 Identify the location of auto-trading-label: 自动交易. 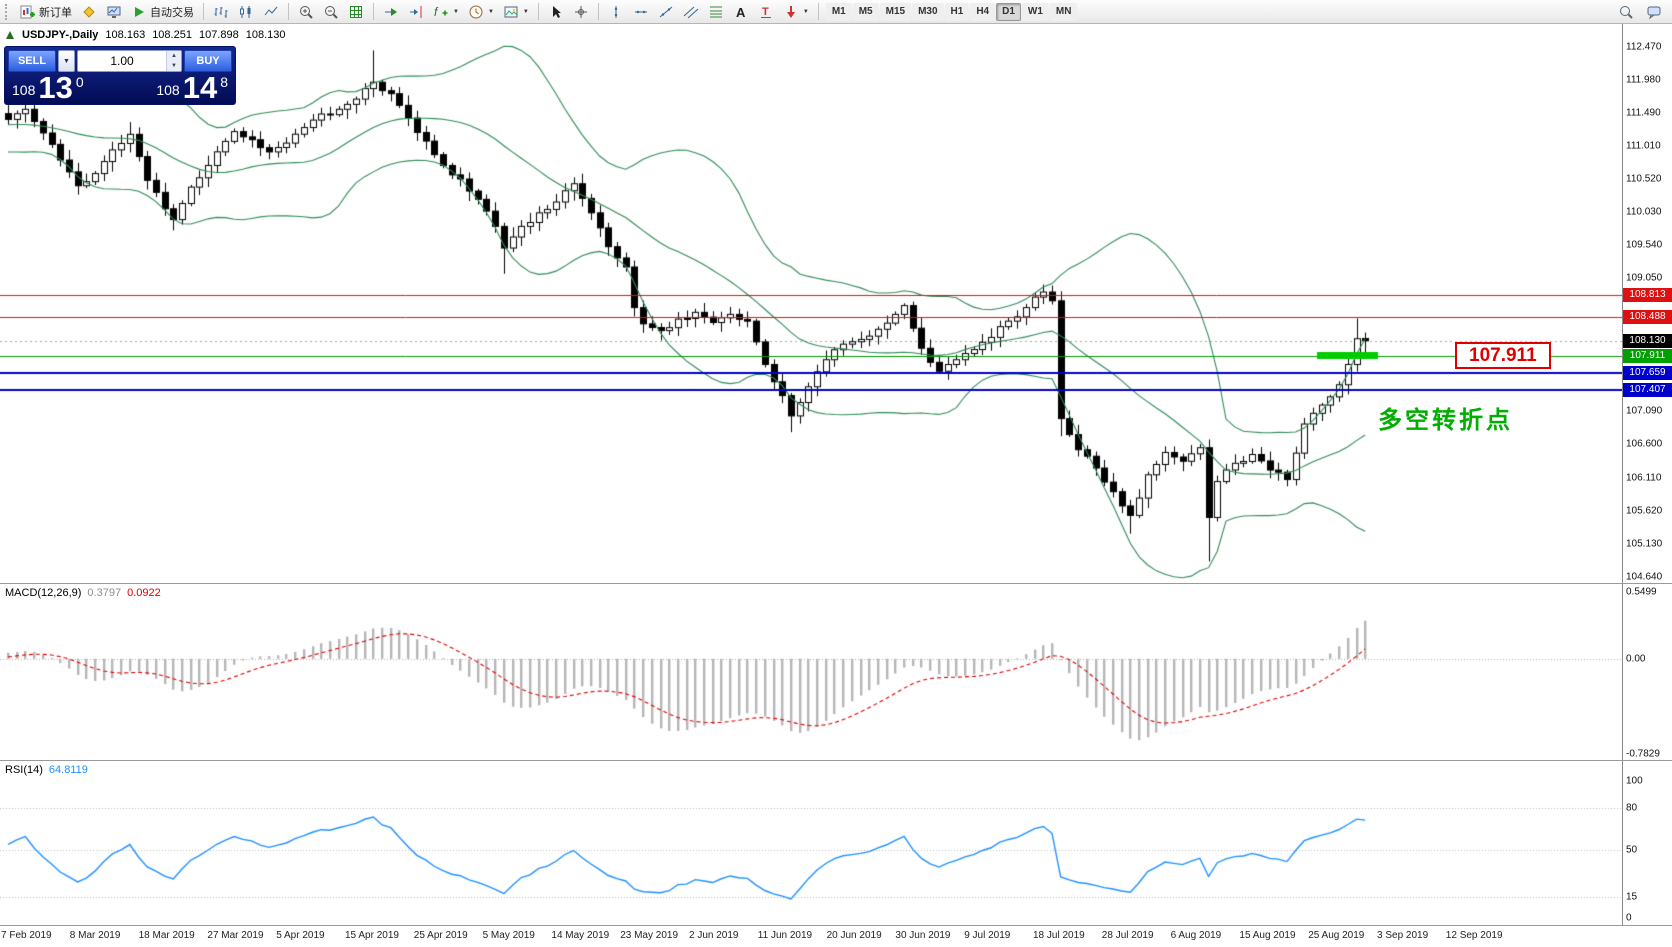
(172, 12).